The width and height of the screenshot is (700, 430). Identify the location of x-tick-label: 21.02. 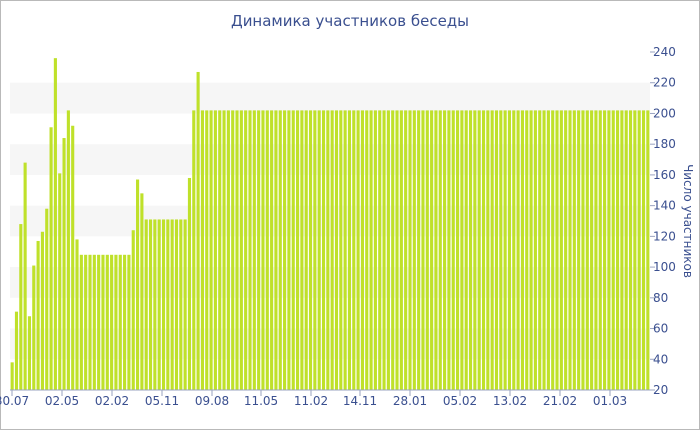
(560, 401).